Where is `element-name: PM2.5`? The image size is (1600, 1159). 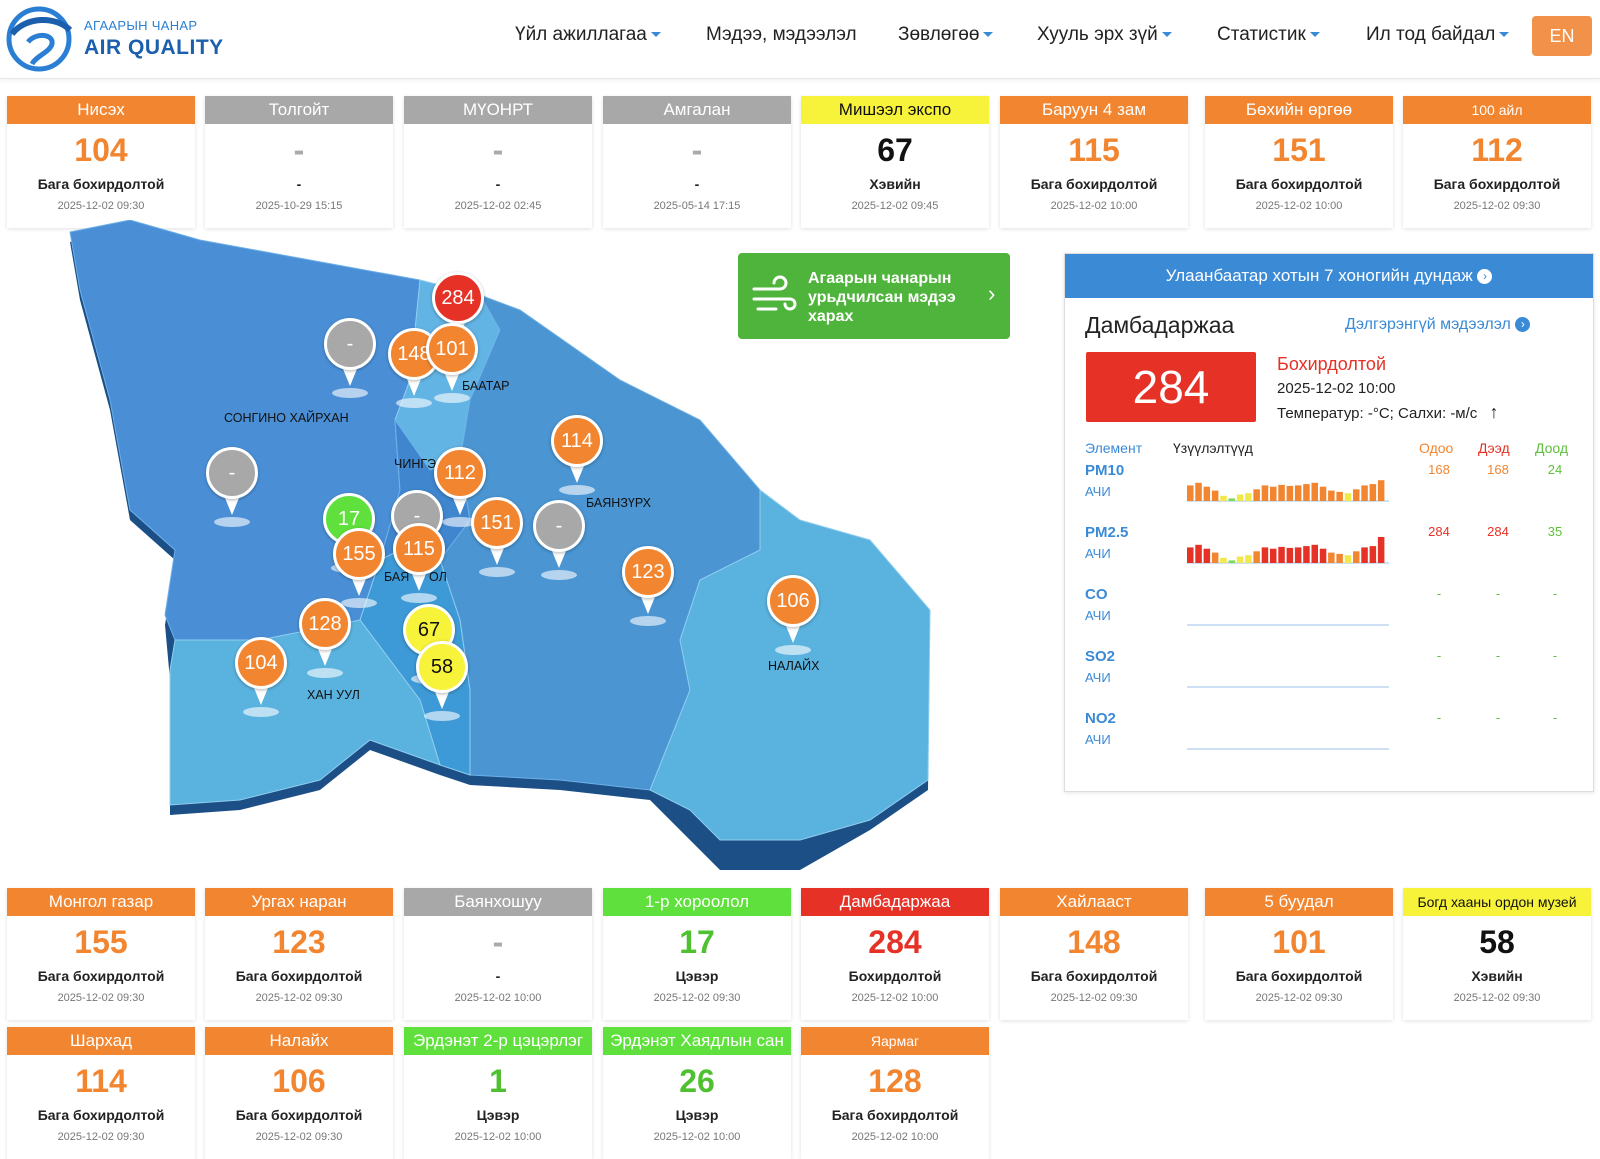
element-name: PM2.5 is located at coordinates (1107, 532).